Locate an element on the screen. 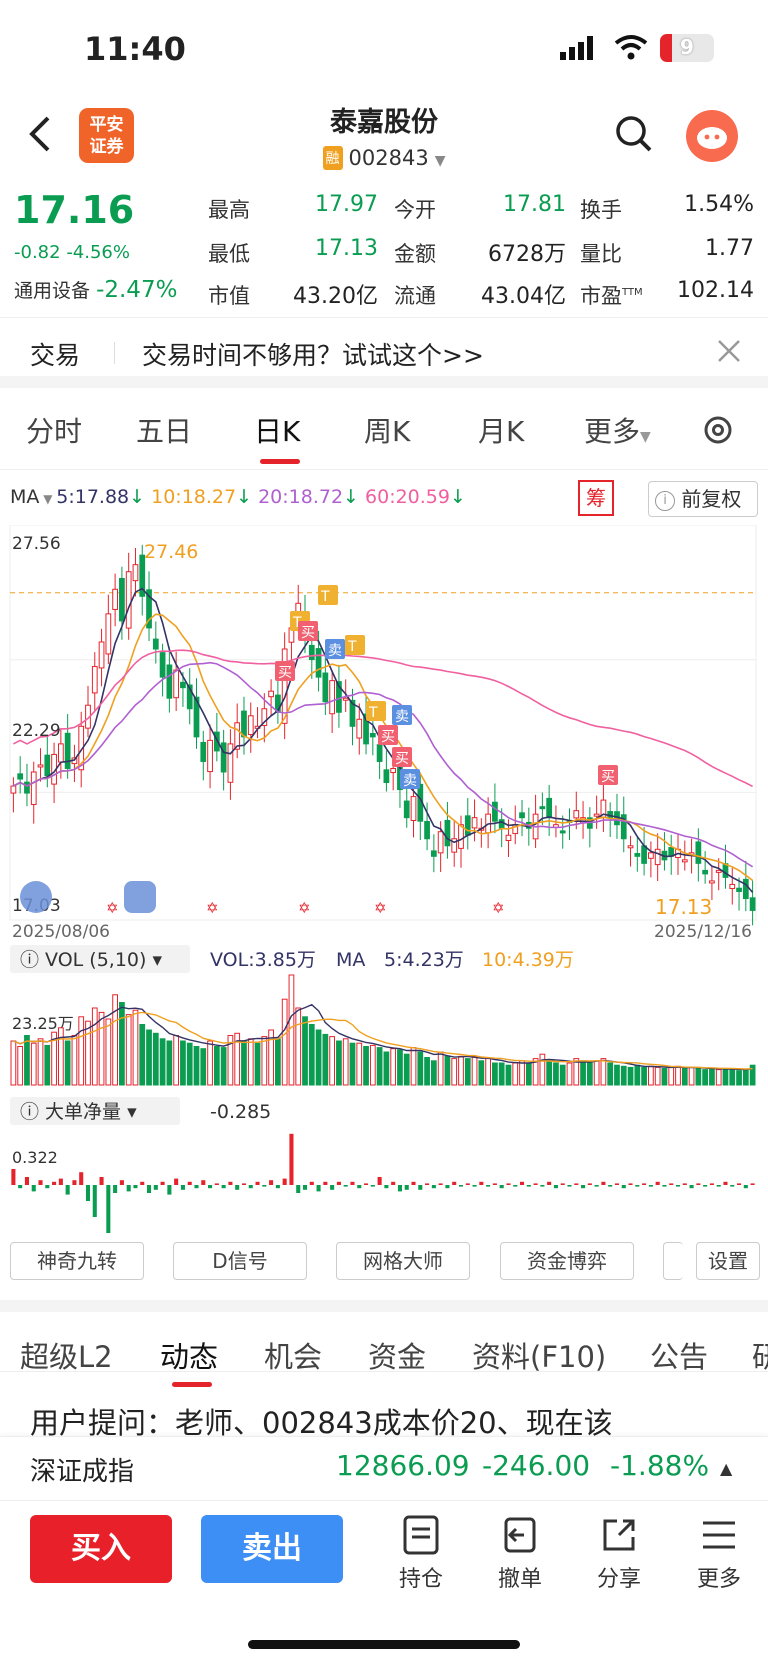 The width and height of the screenshot is (768, 1663). share-action: 分享 is located at coordinates (619, 1554).